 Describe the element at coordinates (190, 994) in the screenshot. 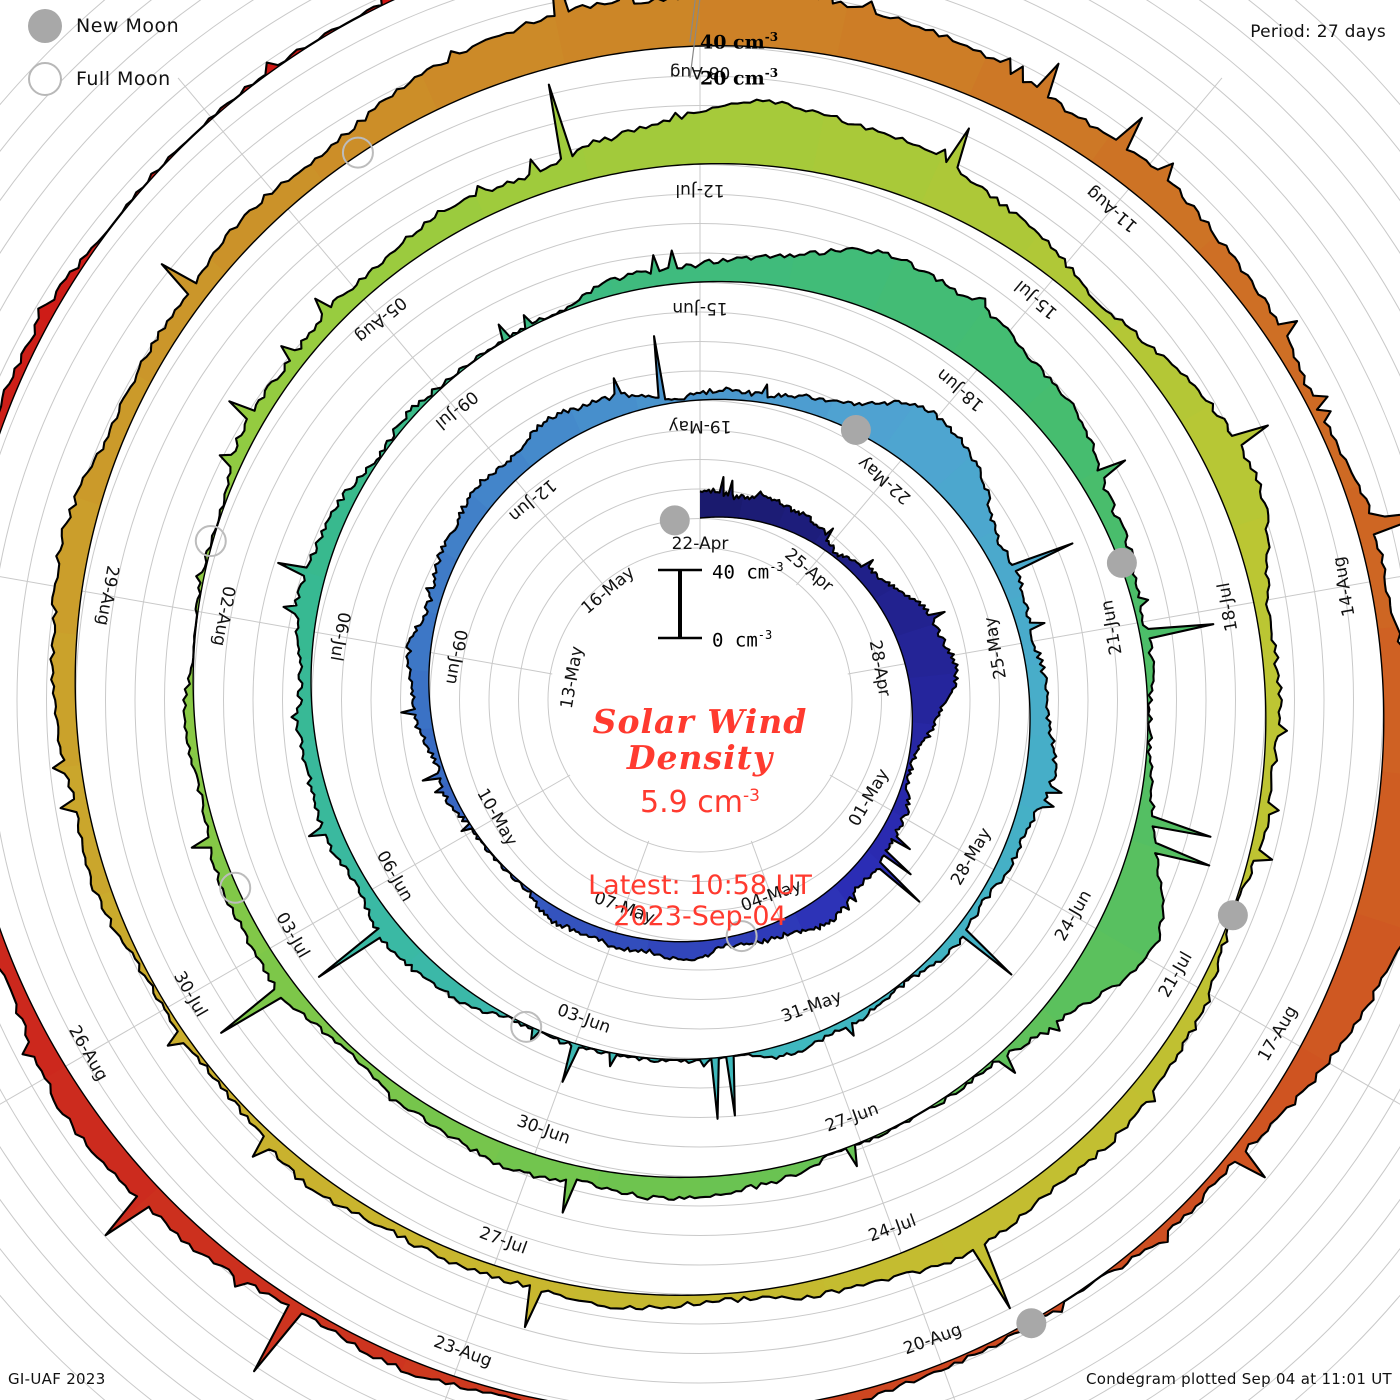

I see `date-label: 30-Jul` at that location.